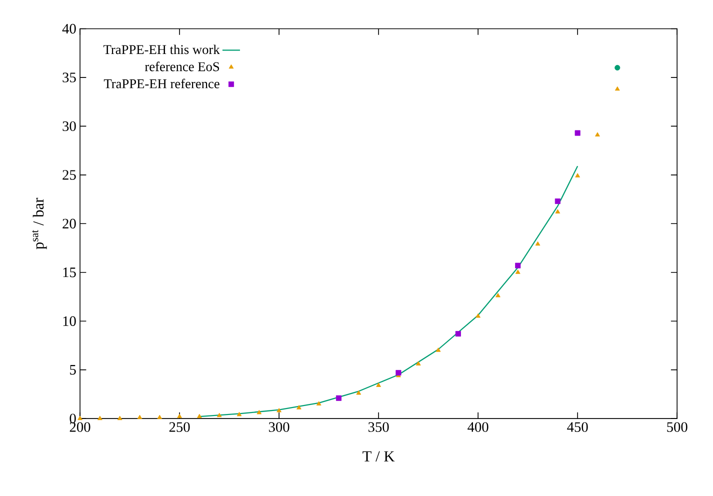 This screenshot has height=496, width=713. Describe the element at coordinates (69, 127) in the screenshot. I see `y-tick-label: 30` at that location.